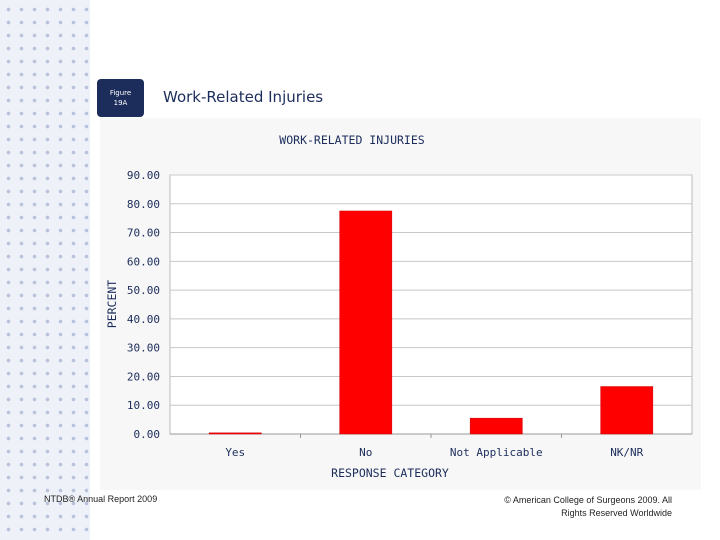  What do you see at coordinates (390, 473) in the screenshot?
I see `x-axis-title: RESPONSE CATEGORY` at bounding box center [390, 473].